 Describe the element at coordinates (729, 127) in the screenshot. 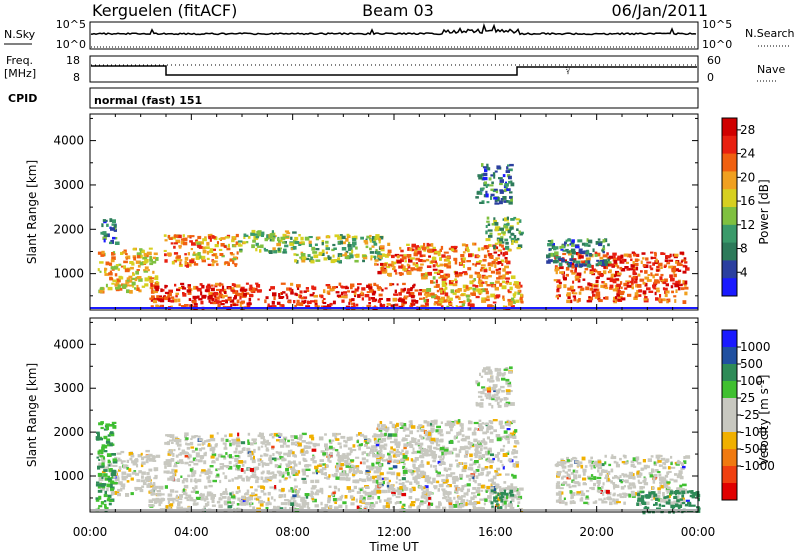

I see `colorbar-swatch` at that location.